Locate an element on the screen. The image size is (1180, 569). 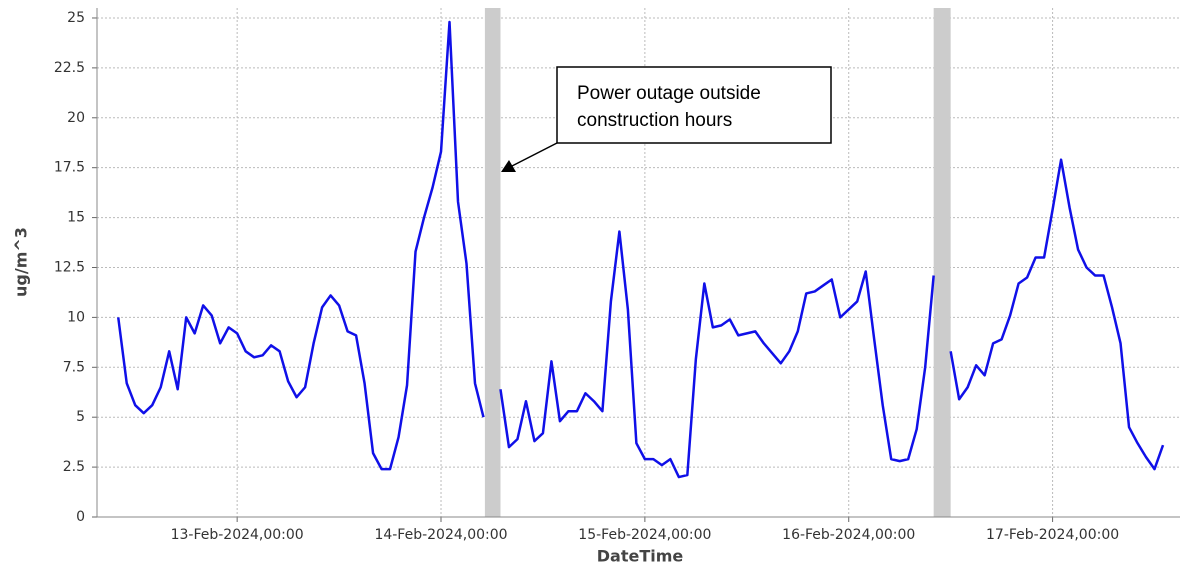
y-tick-label: 5 is located at coordinates (80, 417).